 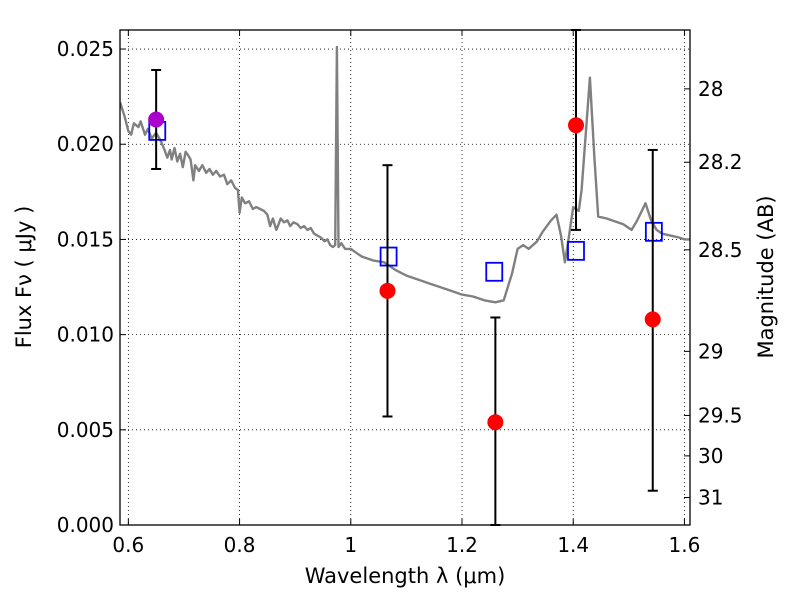 I want to click on x-axis-title: Wavelength λ (μm), so click(x=405, y=576).